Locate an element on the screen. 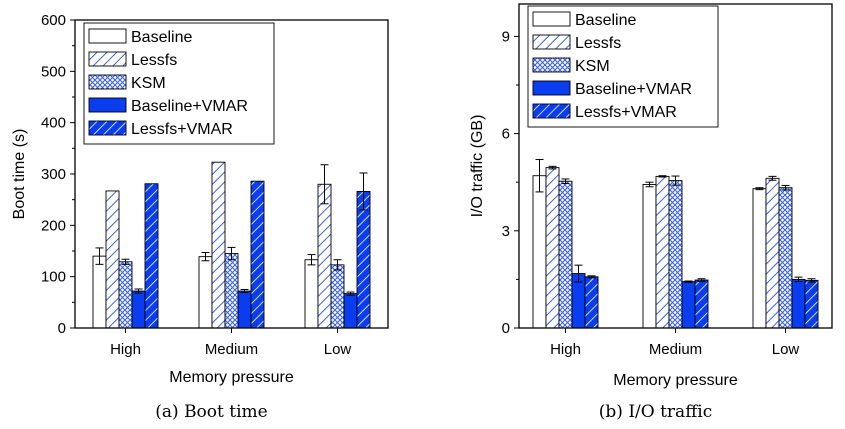 The height and width of the screenshot is (429, 845). error-bar-lessfs-medium is located at coordinates (662, 176).